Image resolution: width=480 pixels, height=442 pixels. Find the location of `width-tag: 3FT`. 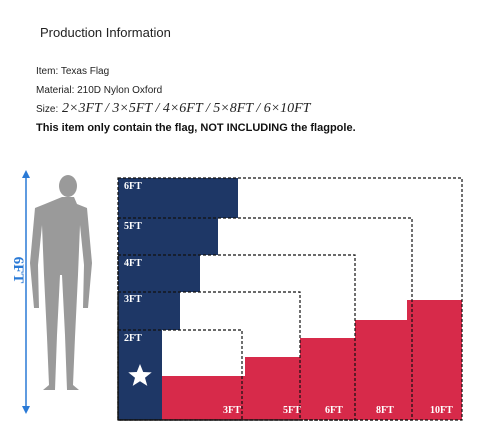

width-tag: 3FT is located at coordinates (232, 410).